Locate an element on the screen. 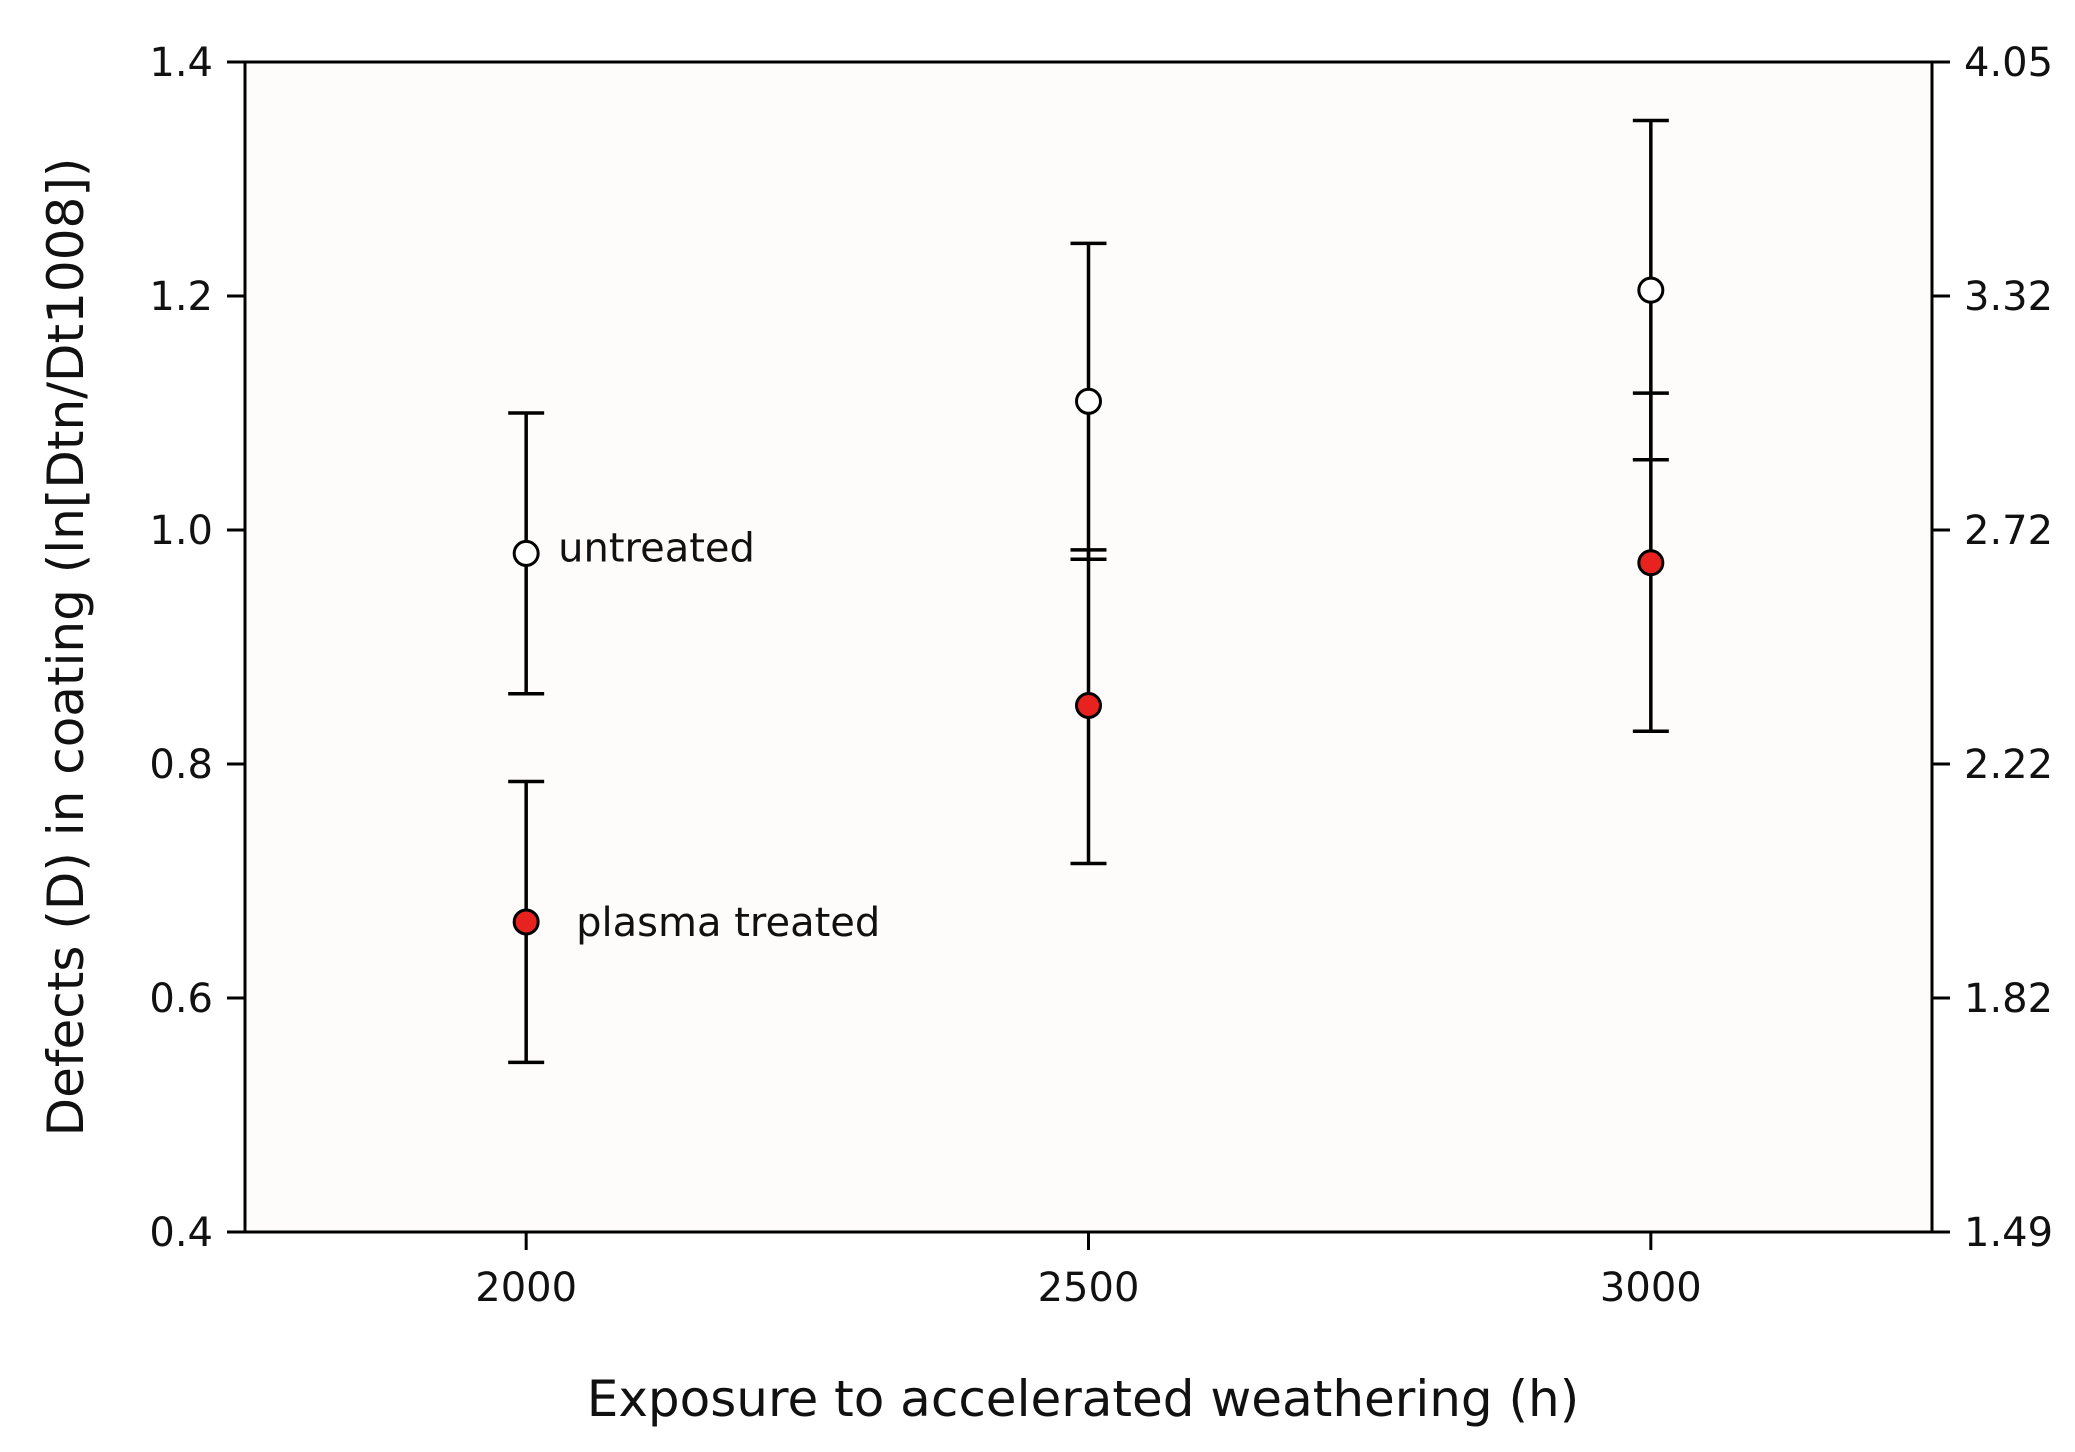 This screenshot has height=1452, width=2075. y2-tick-label: 1.49 is located at coordinates (2008, 1233).